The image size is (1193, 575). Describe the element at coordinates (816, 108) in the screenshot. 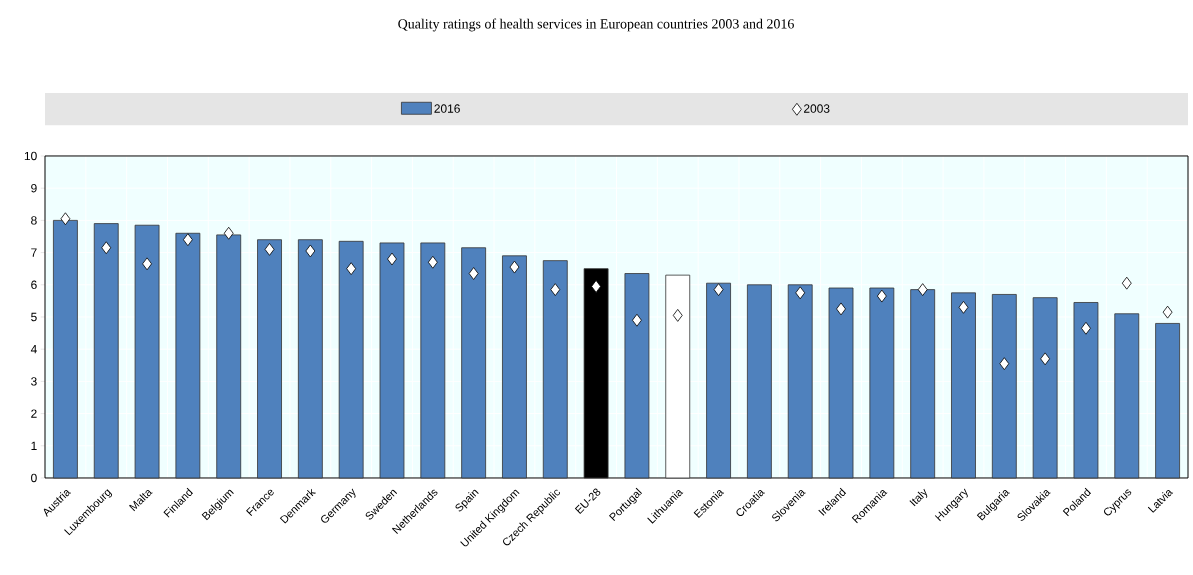

I see `legend-label: 2003` at that location.